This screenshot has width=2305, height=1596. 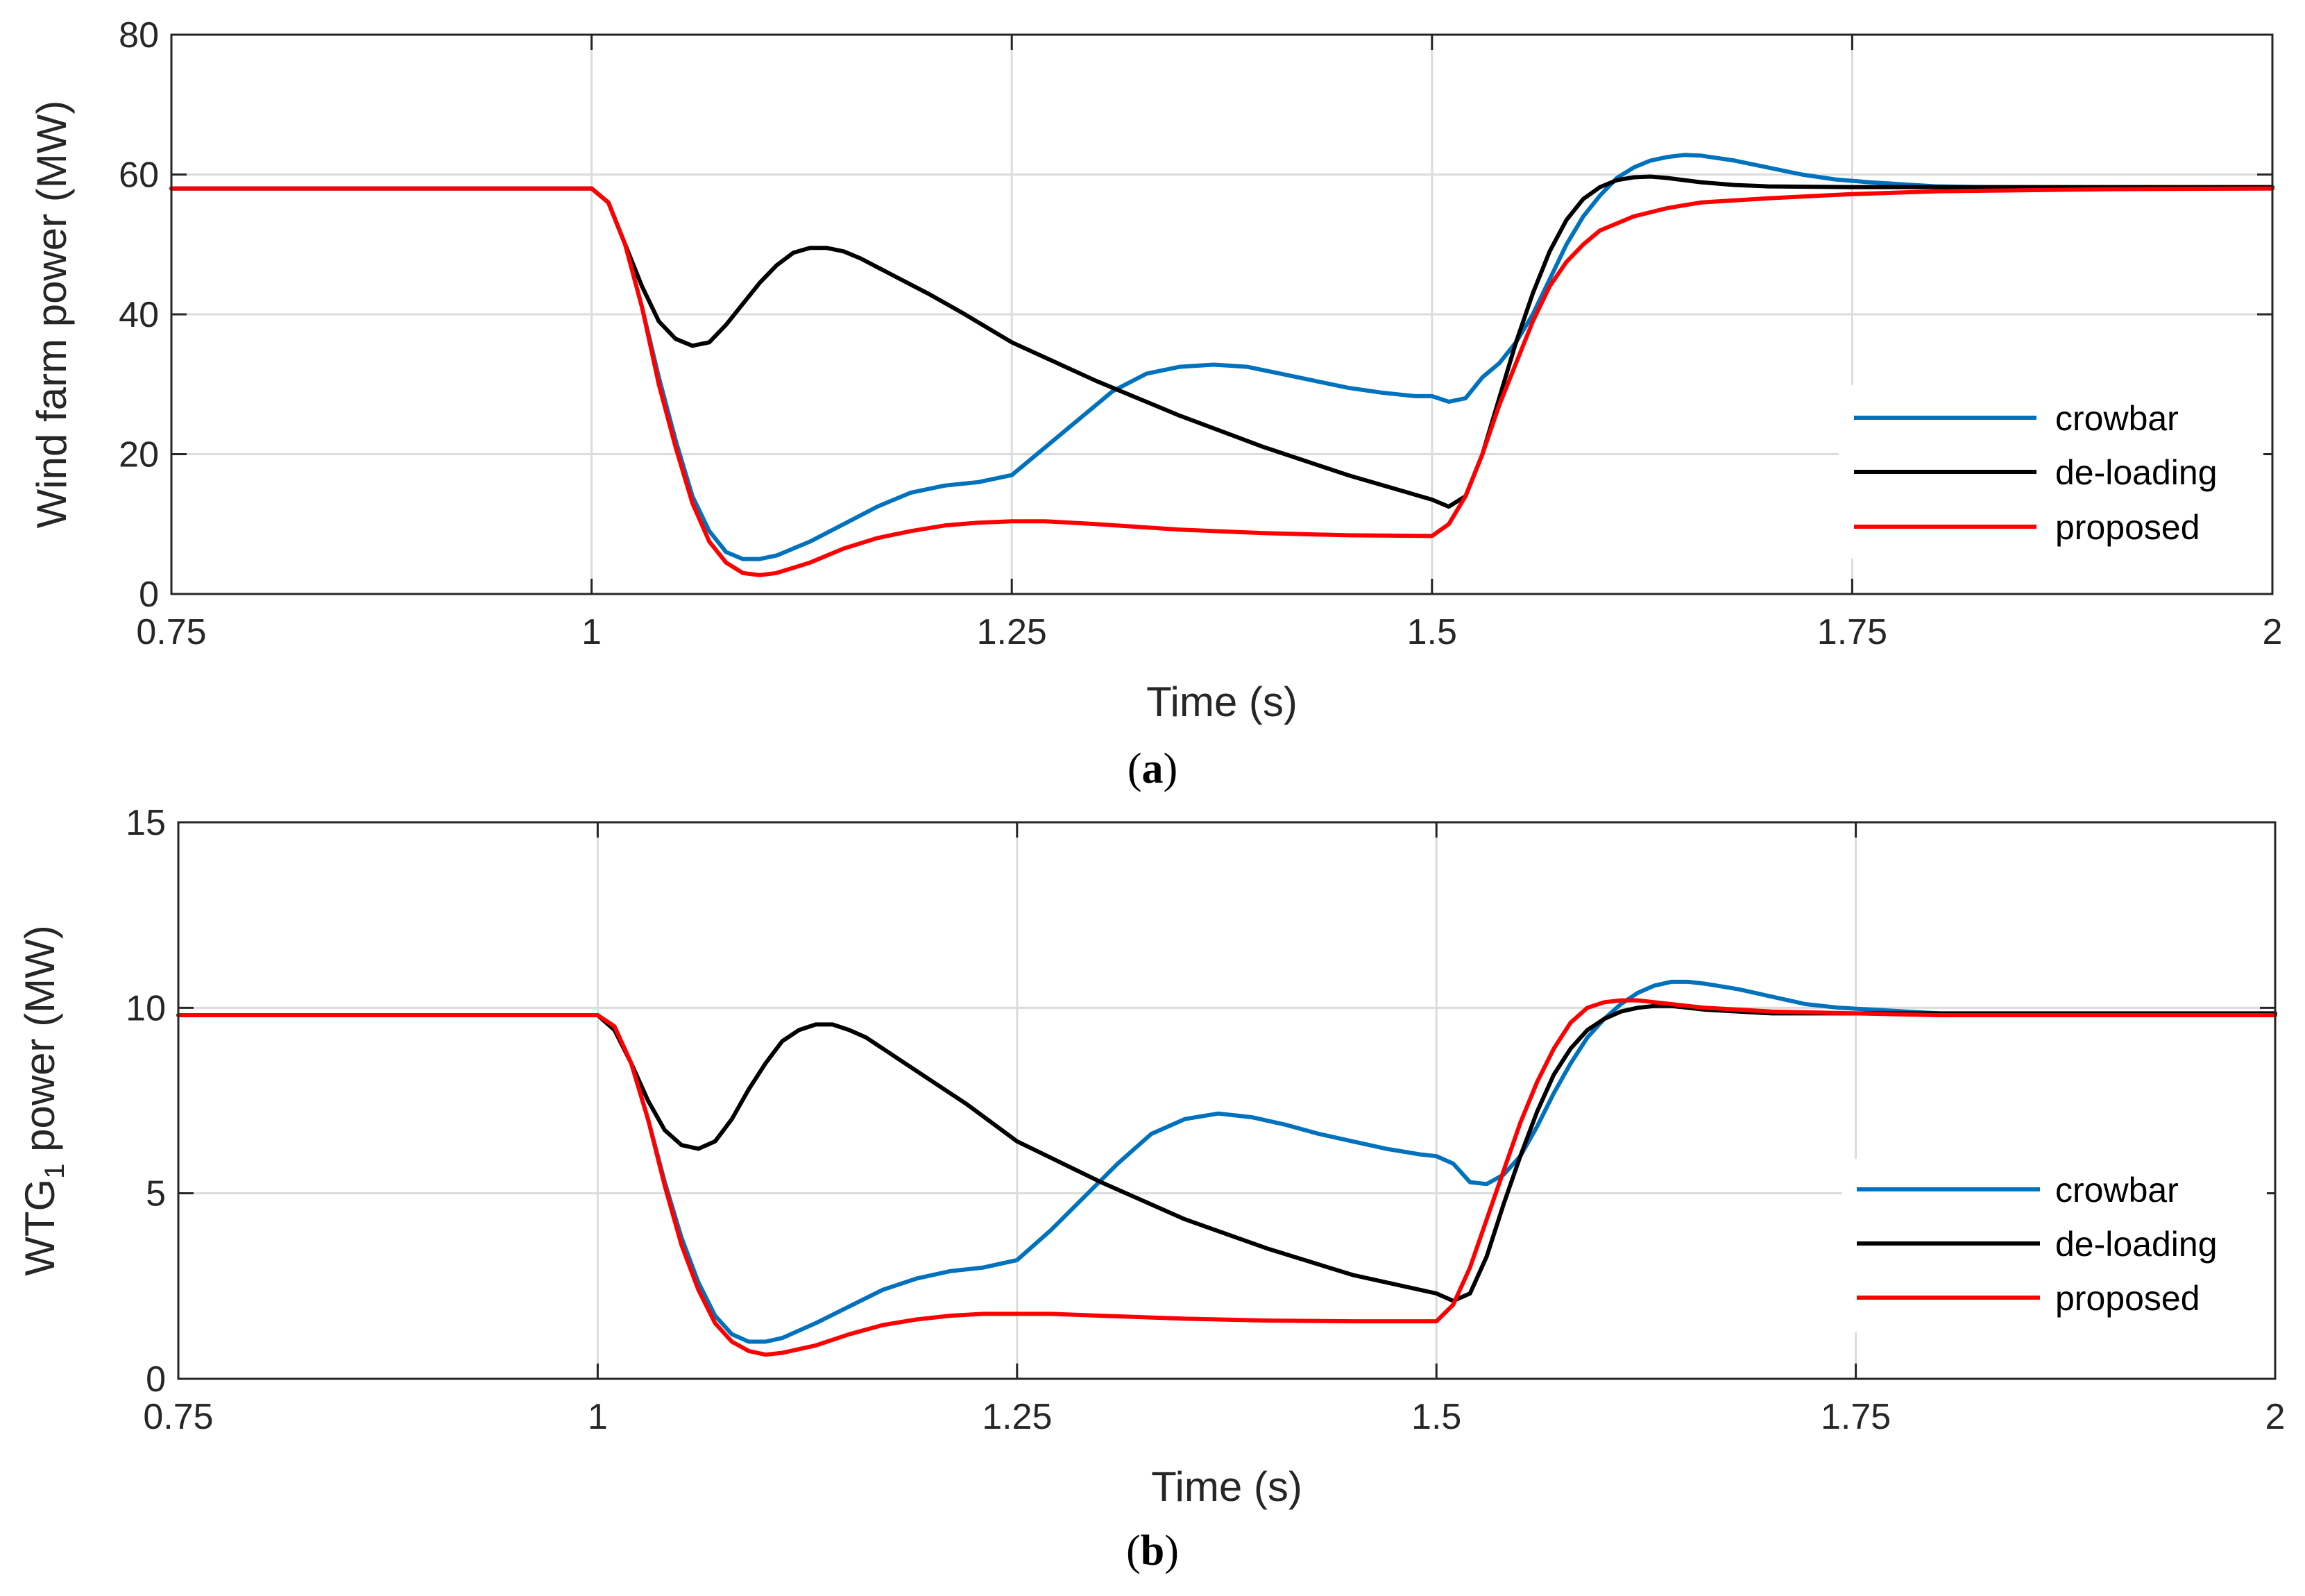 What do you see at coordinates (1135, 768) in the screenshot?
I see `caption-a-open: (` at bounding box center [1135, 768].